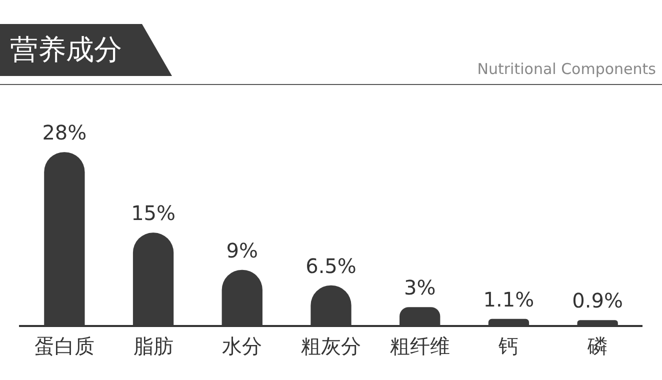 This screenshot has width=662, height=380. What do you see at coordinates (420, 346) in the screenshot?
I see `x-tick-label: 粗纤维` at bounding box center [420, 346].